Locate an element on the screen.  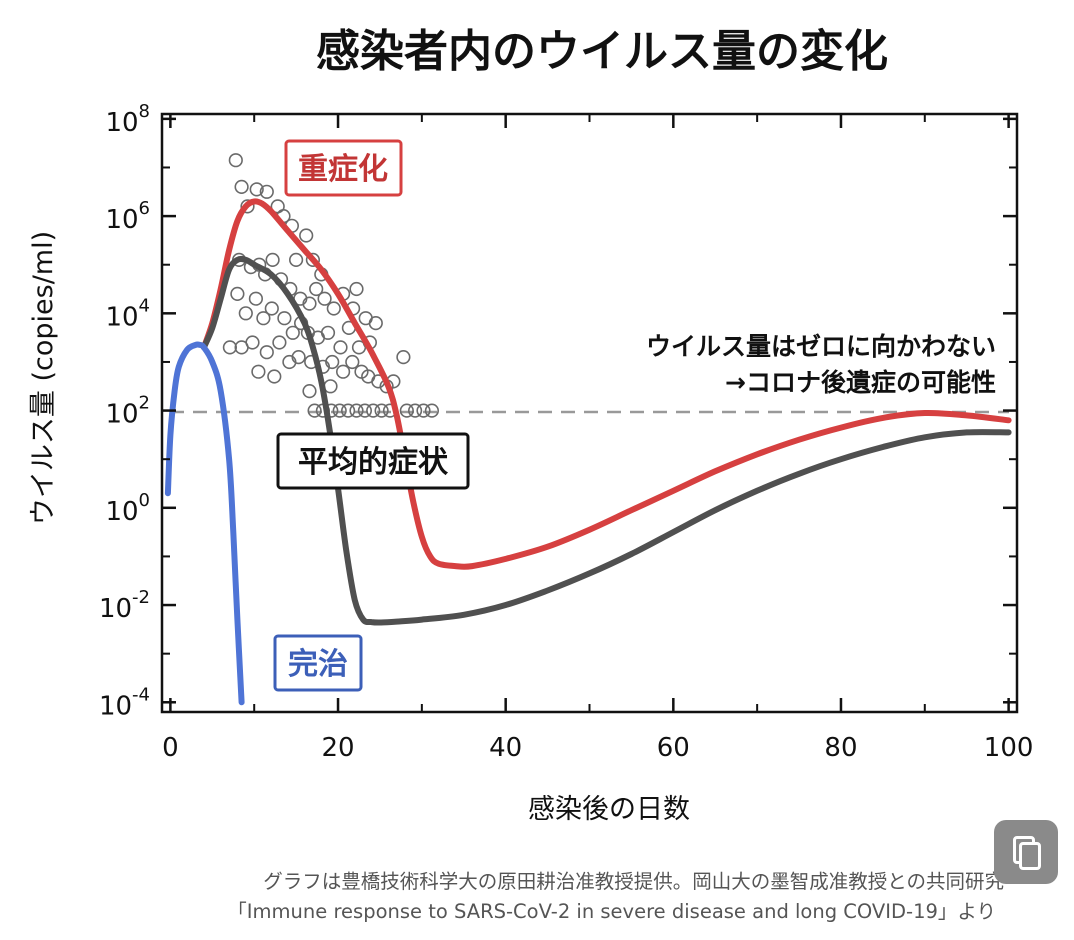
x-tick-label: 100 is located at coordinates (1009, 748).